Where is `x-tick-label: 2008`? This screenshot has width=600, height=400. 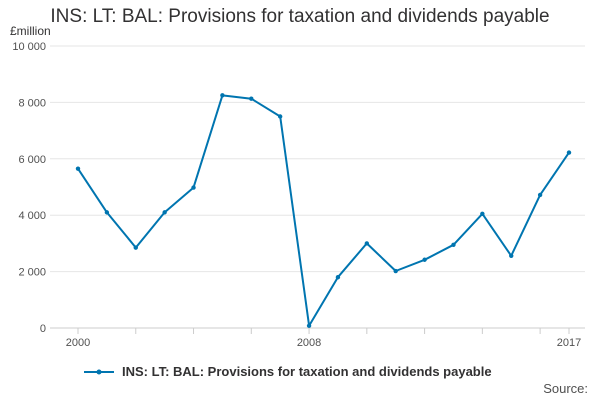 x-tick-label: 2008 is located at coordinates (309, 343).